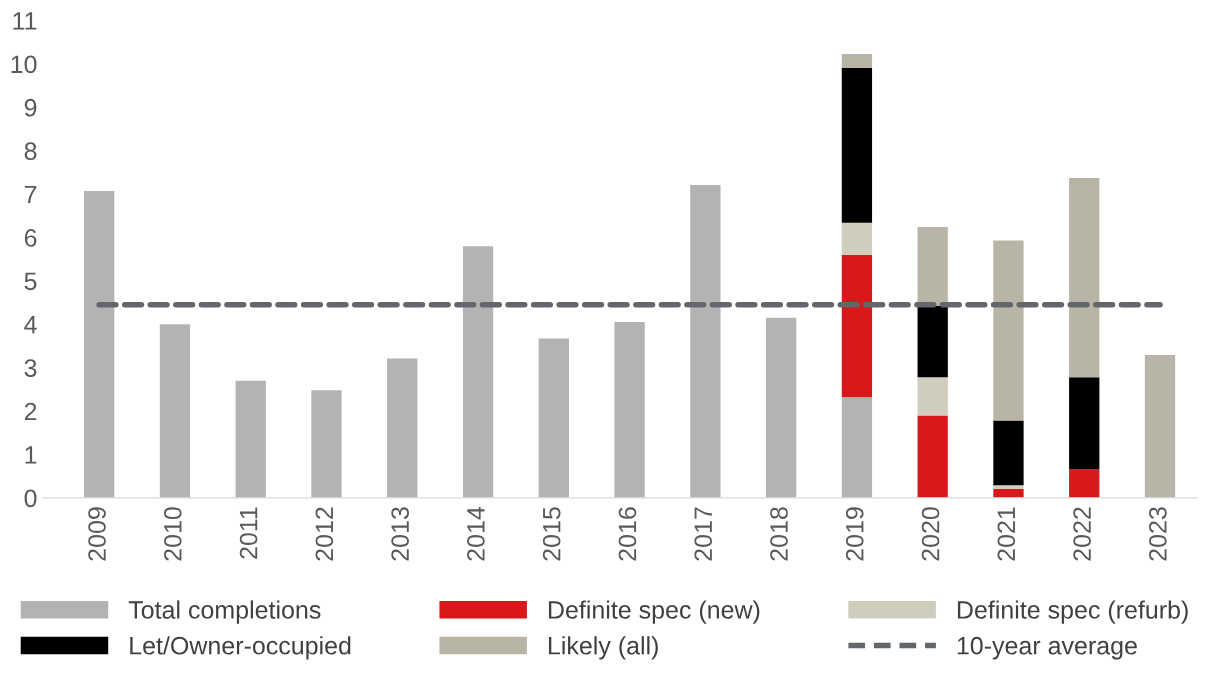 This screenshot has width=1210, height=682. What do you see at coordinates (324, 534) in the screenshot?
I see `x-tick-label: 2012` at bounding box center [324, 534].